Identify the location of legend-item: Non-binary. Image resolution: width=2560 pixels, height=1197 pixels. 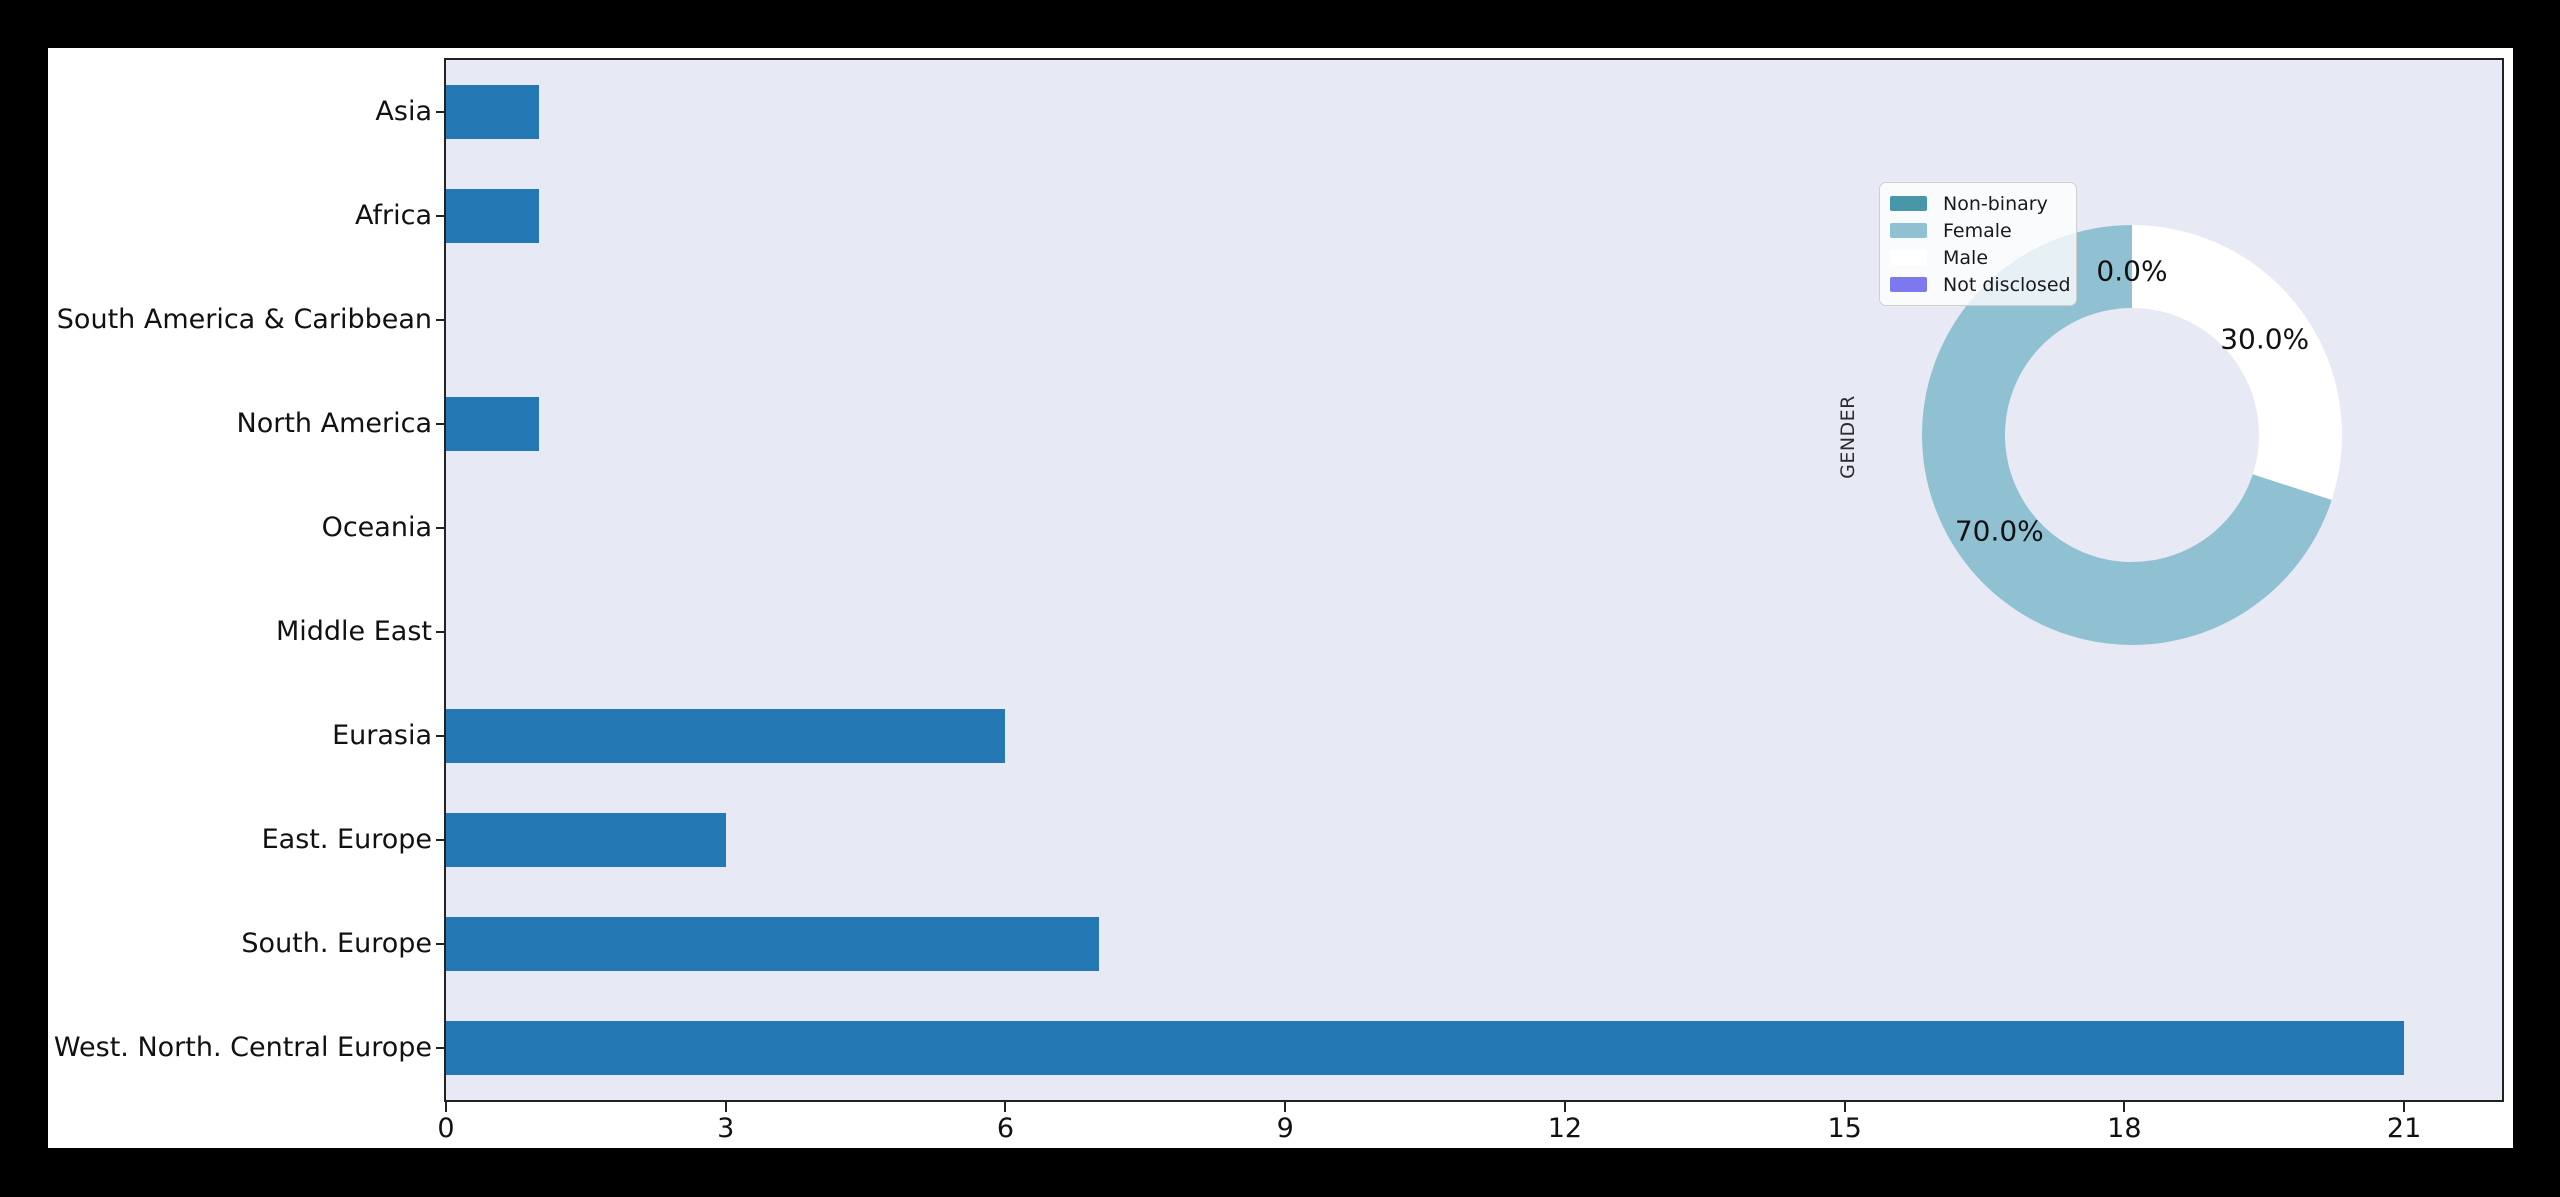
(1978, 203).